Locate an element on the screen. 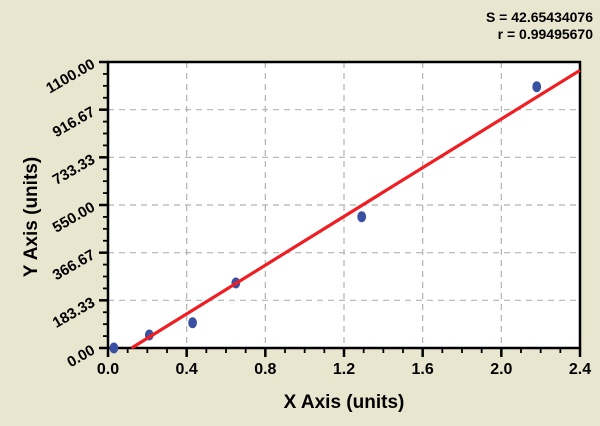  x-tick-label: 0.0 is located at coordinates (108, 369).